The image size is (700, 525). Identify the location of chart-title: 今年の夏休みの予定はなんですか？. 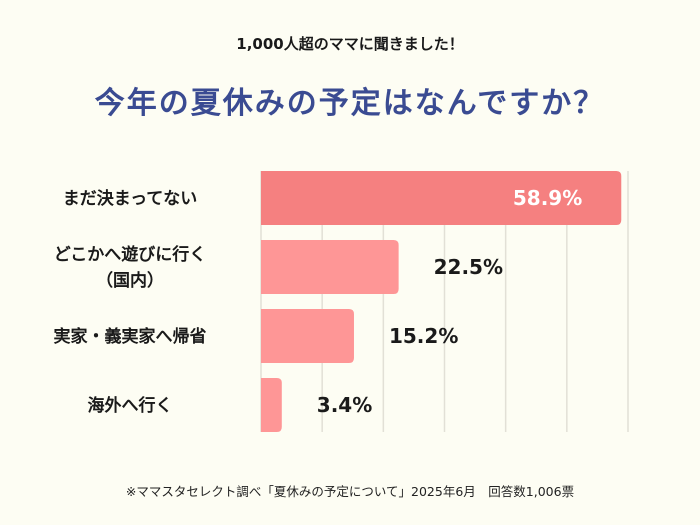
(350, 103).